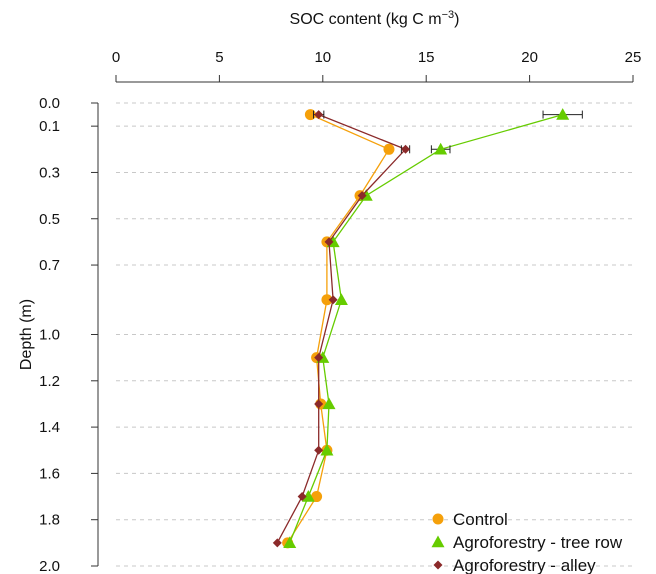 The image size is (656, 574). I want to click on series-control, so click(338, 329).